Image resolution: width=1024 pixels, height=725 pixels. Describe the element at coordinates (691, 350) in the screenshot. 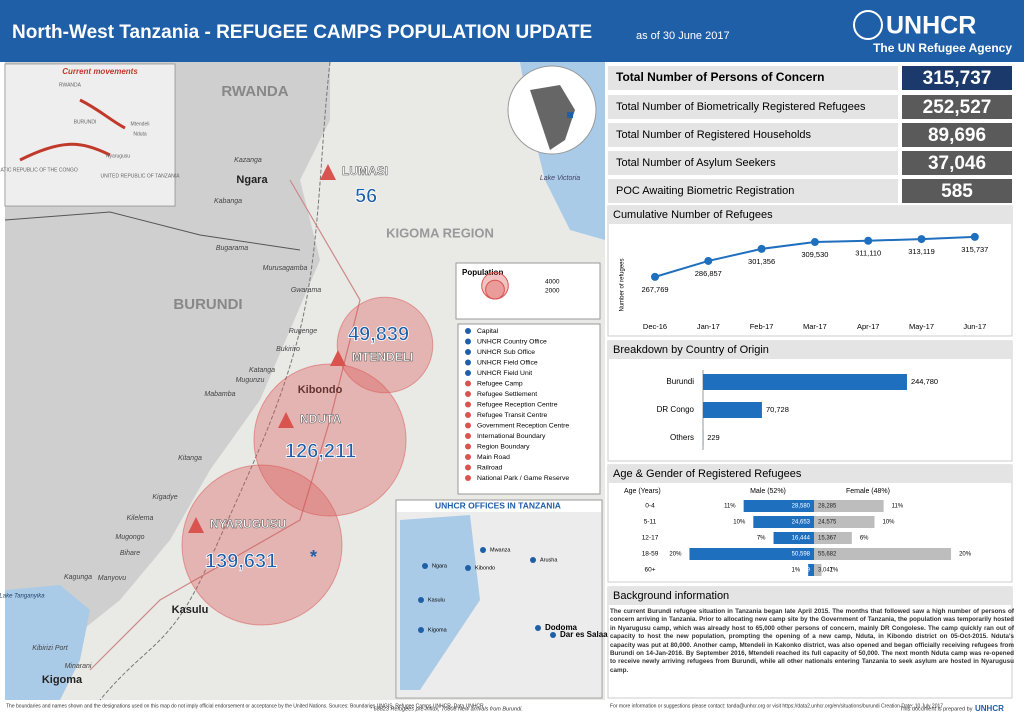

I see `section-title: Breakdown by Country of Origin` at that location.